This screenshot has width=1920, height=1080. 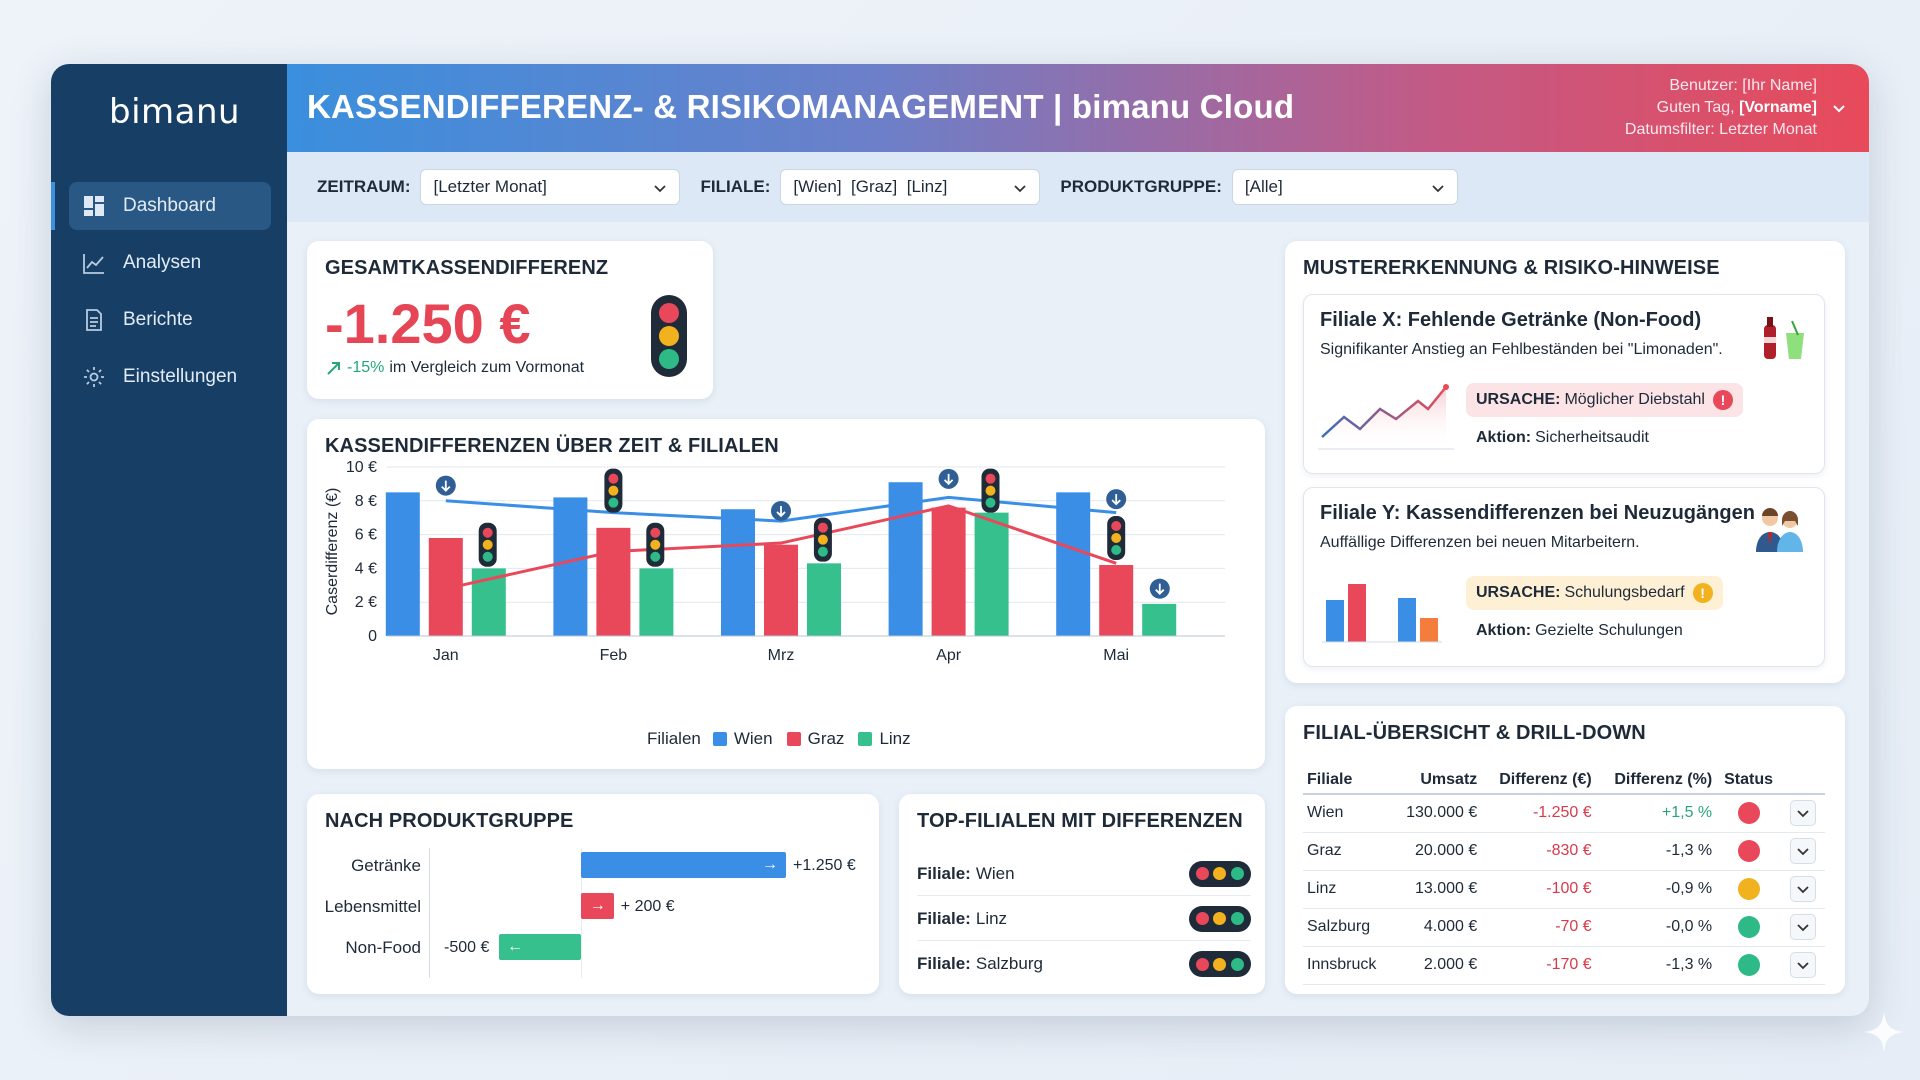 I want to click on filiale-select: [Wien] [Graz] [Linz], so click(x=910, y=187).